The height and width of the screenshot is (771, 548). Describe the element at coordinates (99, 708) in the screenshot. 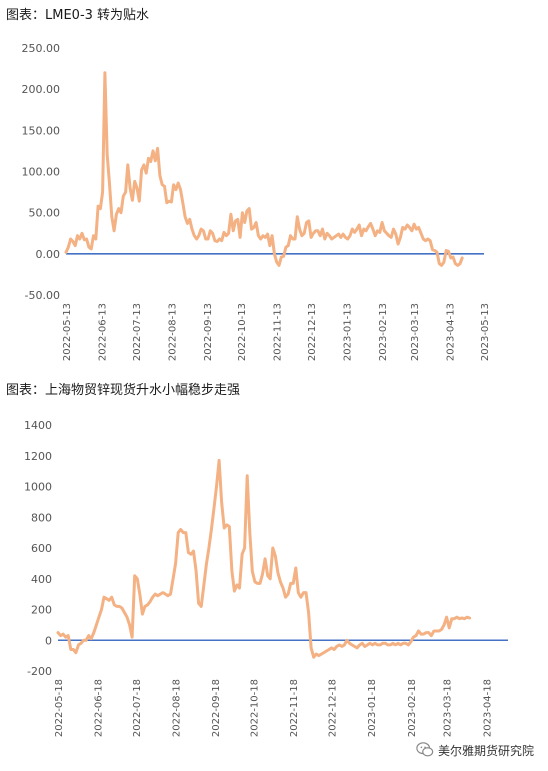

I see `chart-2-xtick-label: 2022-06-18` at that location.